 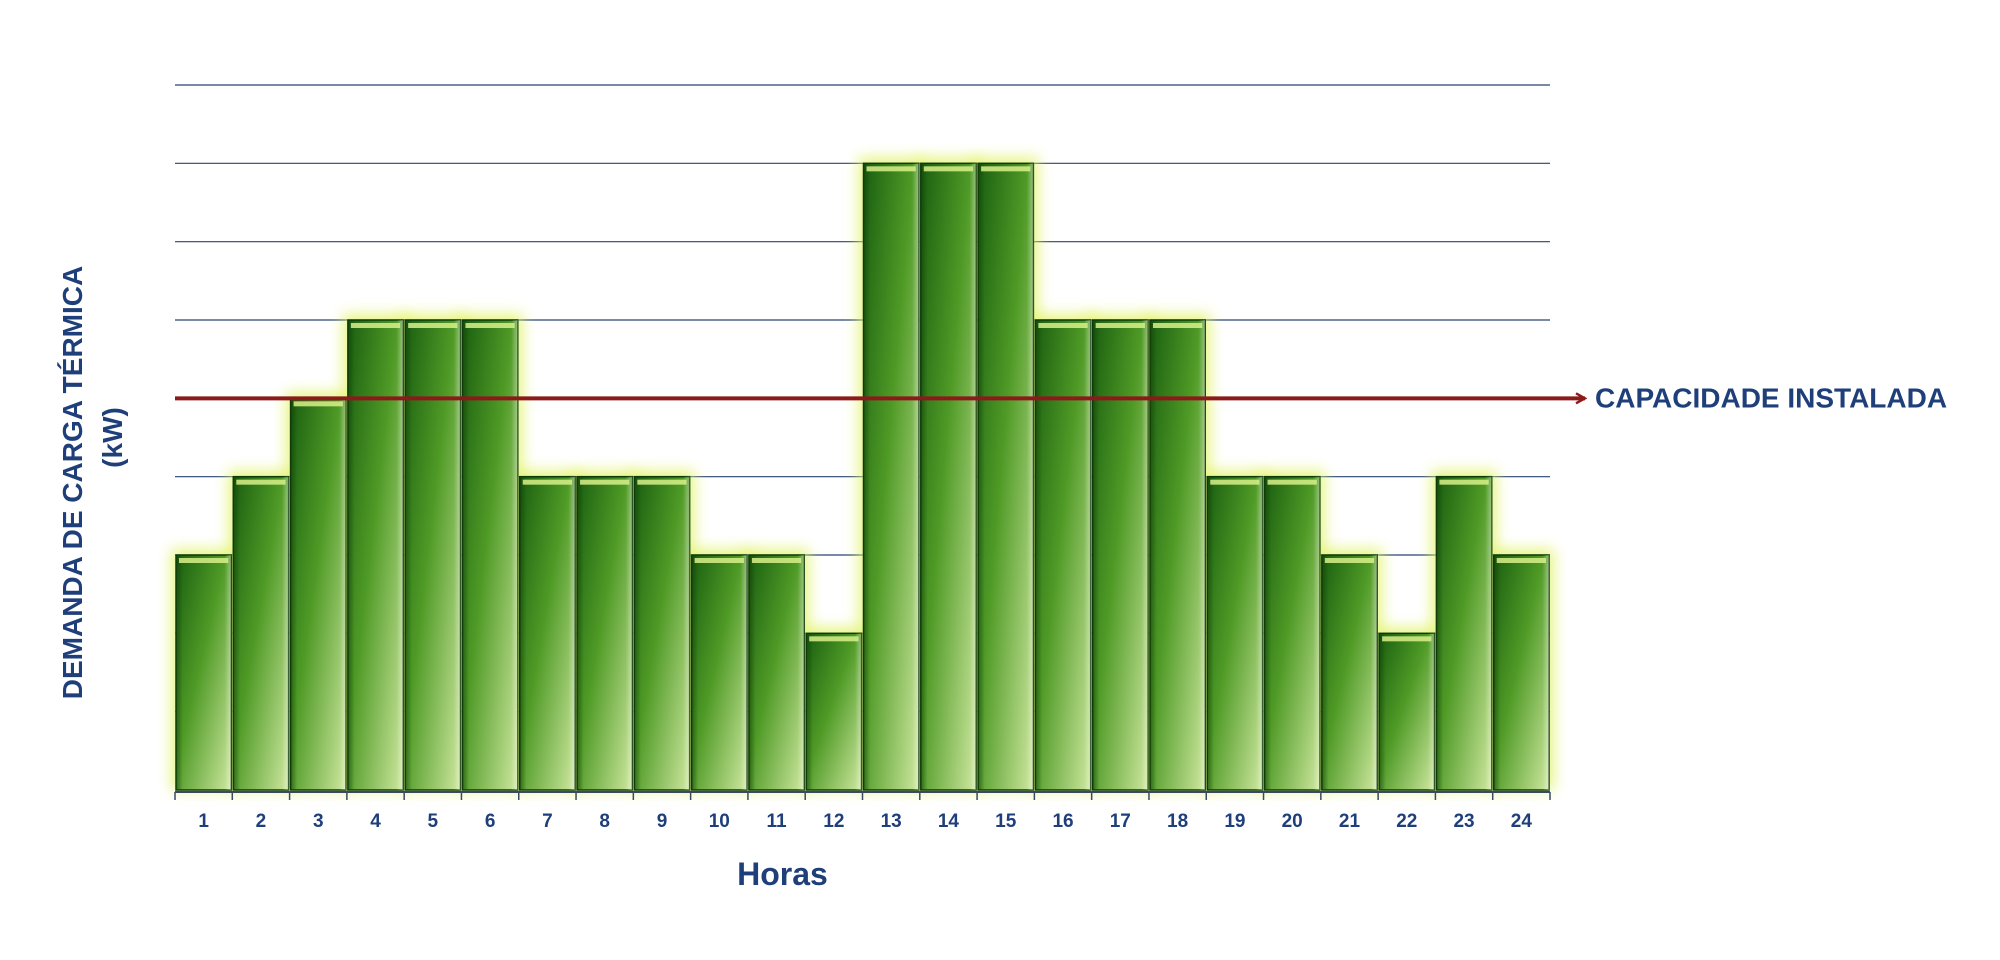 I want to click on x-tick-label: 3, so click(x=318, y=821).